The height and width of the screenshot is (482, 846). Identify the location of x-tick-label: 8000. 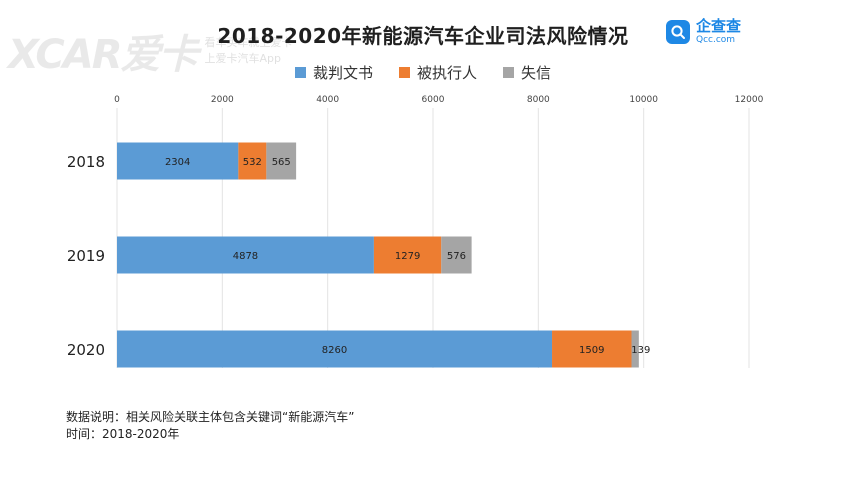
(538, 100).